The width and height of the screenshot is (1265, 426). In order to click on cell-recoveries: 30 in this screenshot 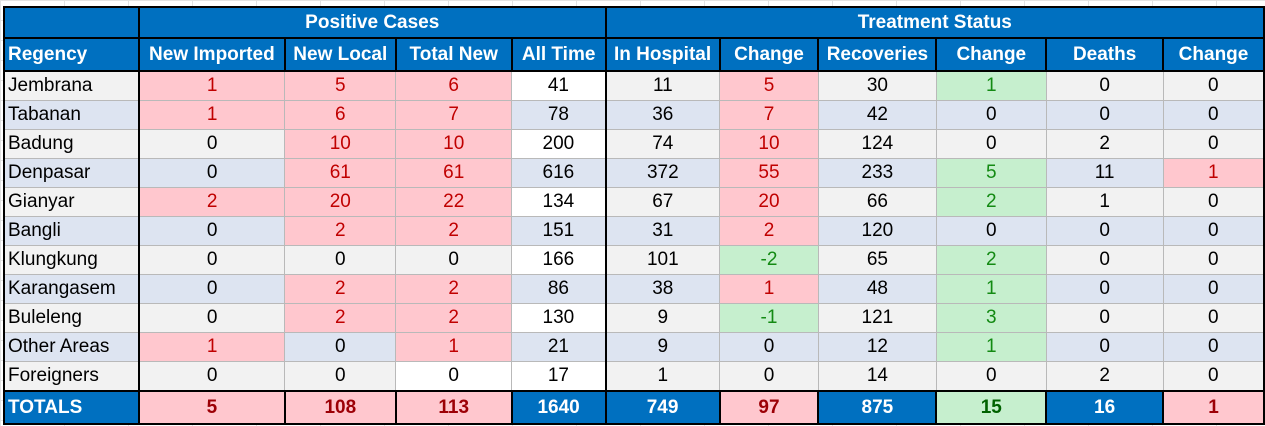, I will do `click(877, 85)`.